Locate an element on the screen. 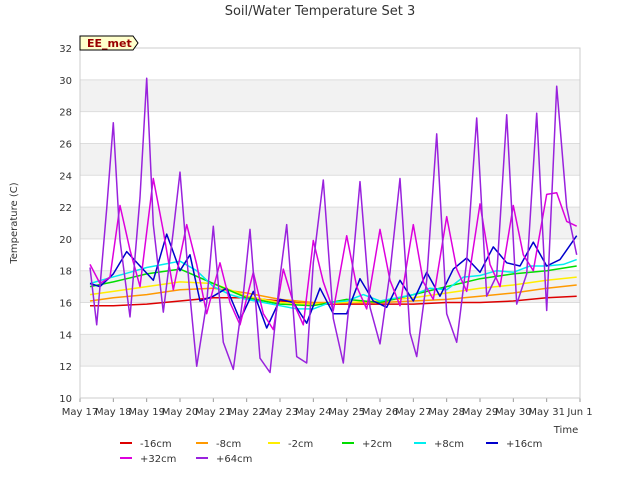  chart-title: Soil/Water Temperature Set 3 is located at coordinates (320, 11).